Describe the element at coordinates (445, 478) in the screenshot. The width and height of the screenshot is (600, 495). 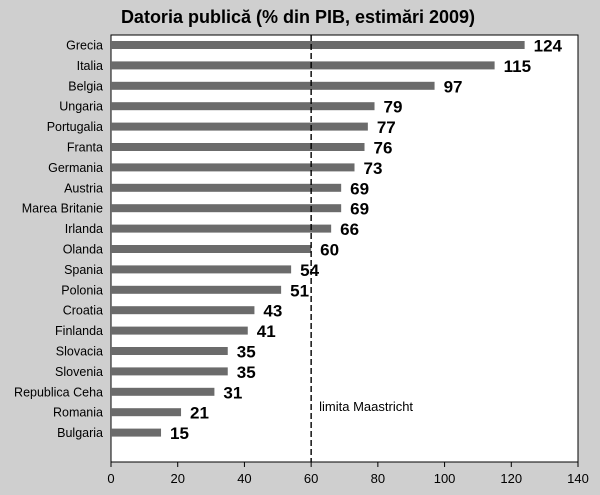
I see `x-tick-label-100: 100` at that location.